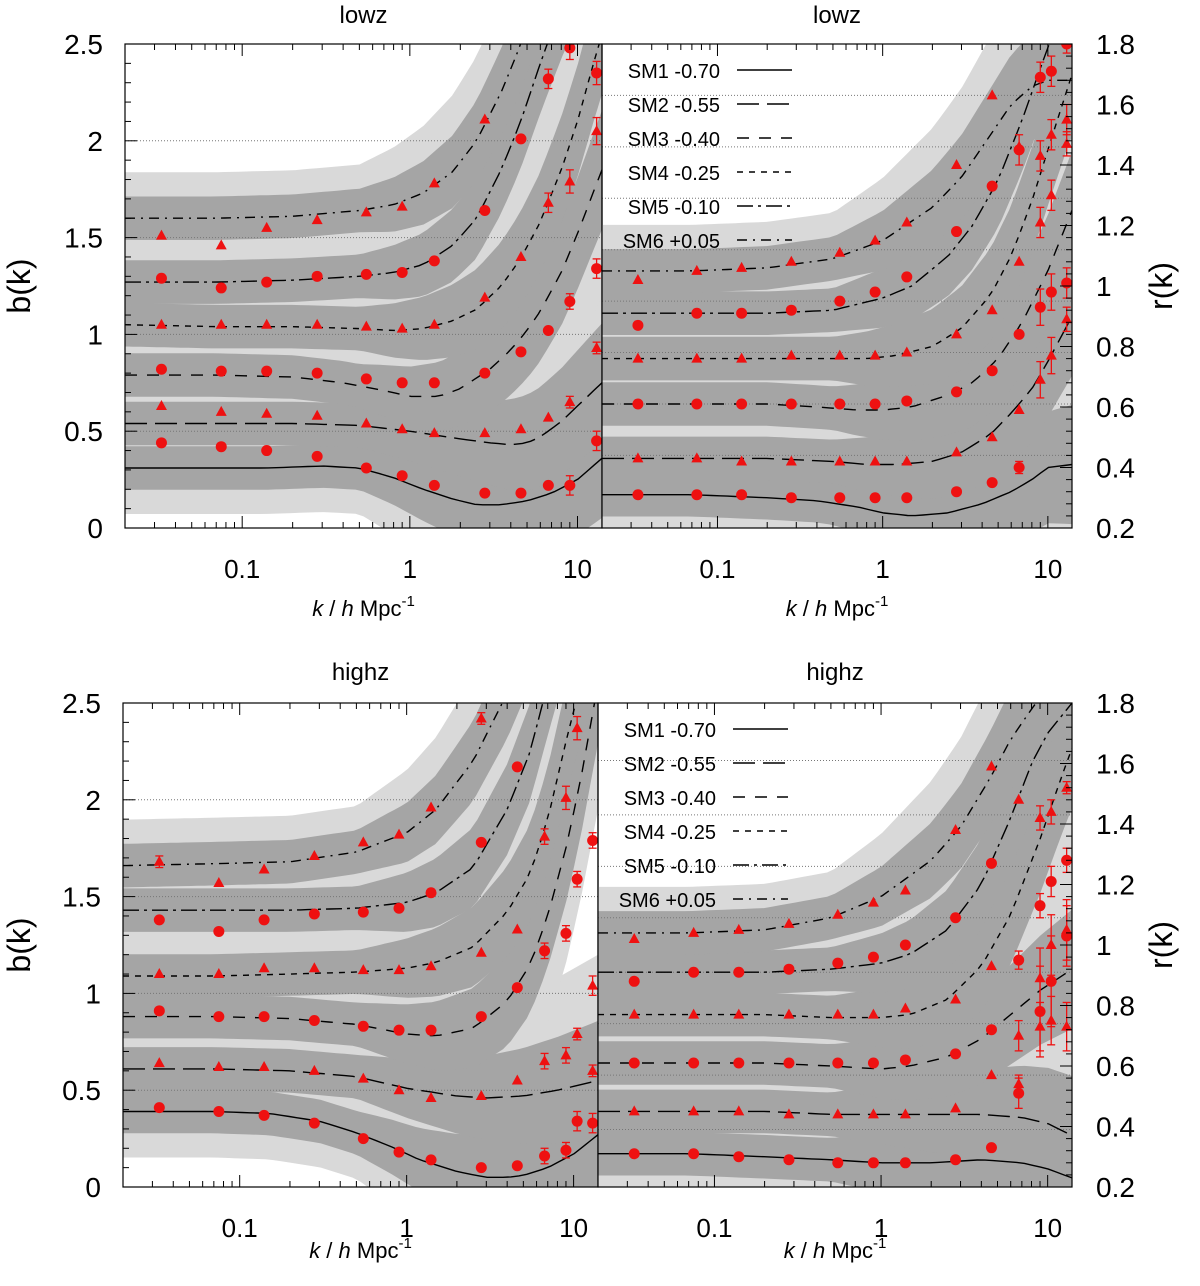 The width and height of the screenshot is (1200, 1286). I want to click on legend-label-2: SM2 -0.55, so click(674, 106).